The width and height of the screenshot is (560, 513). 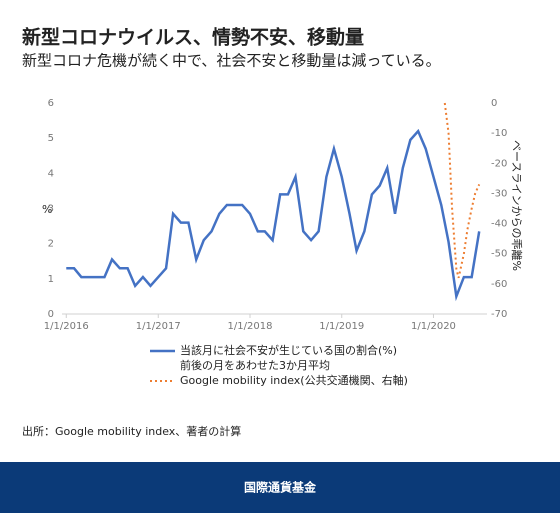 I want to click on y-tick-label: 3, so click(x=51, y=209).